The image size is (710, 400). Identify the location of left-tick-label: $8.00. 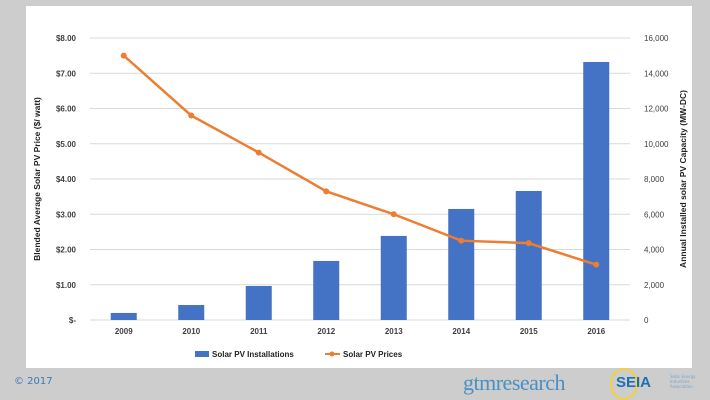
(66, 38).